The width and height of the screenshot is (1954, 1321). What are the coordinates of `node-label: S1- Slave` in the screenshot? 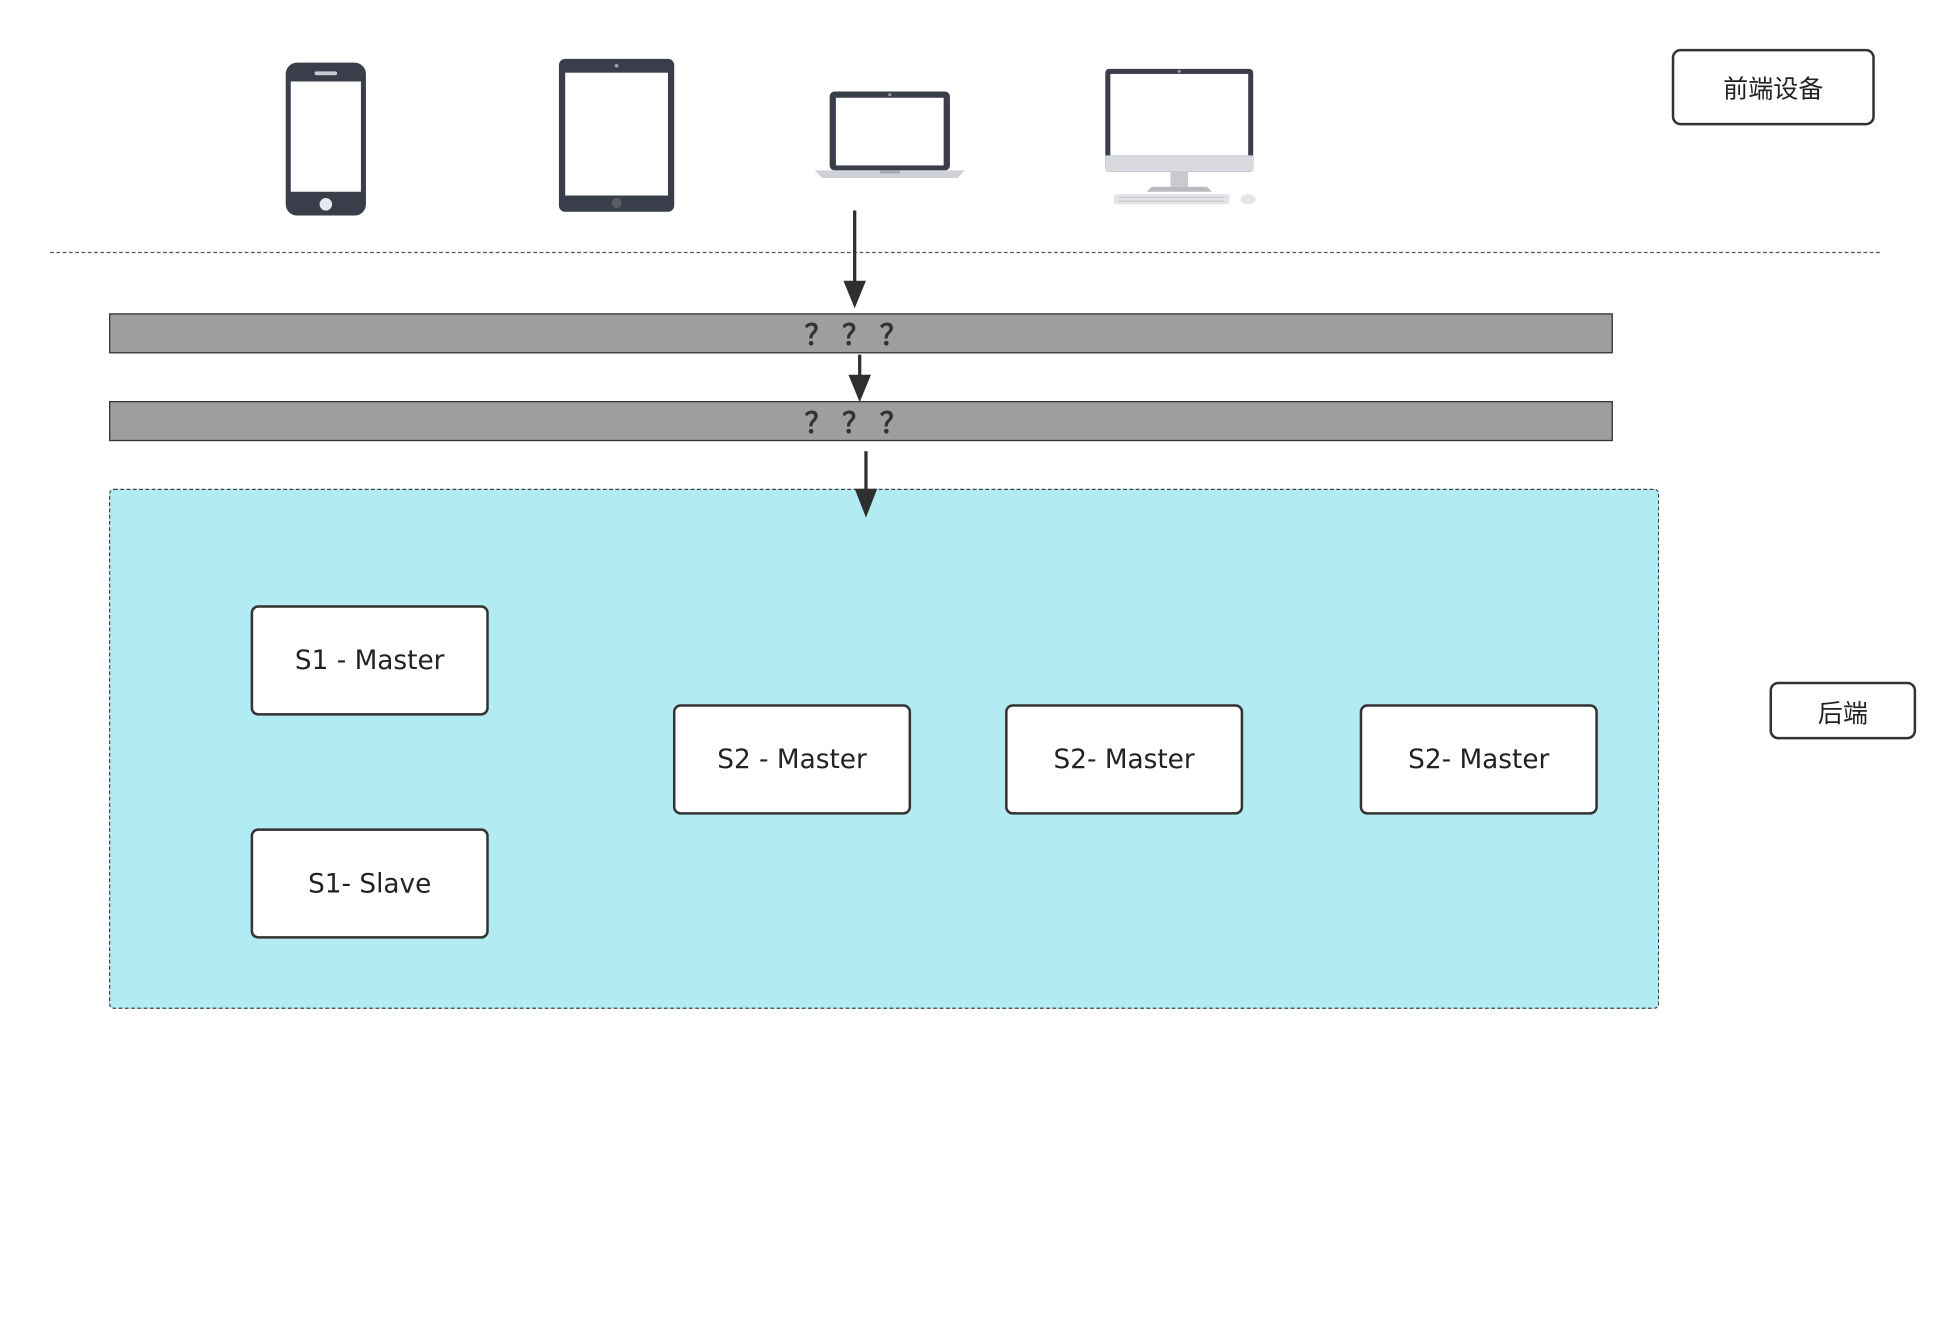 It's located at (370, 883).